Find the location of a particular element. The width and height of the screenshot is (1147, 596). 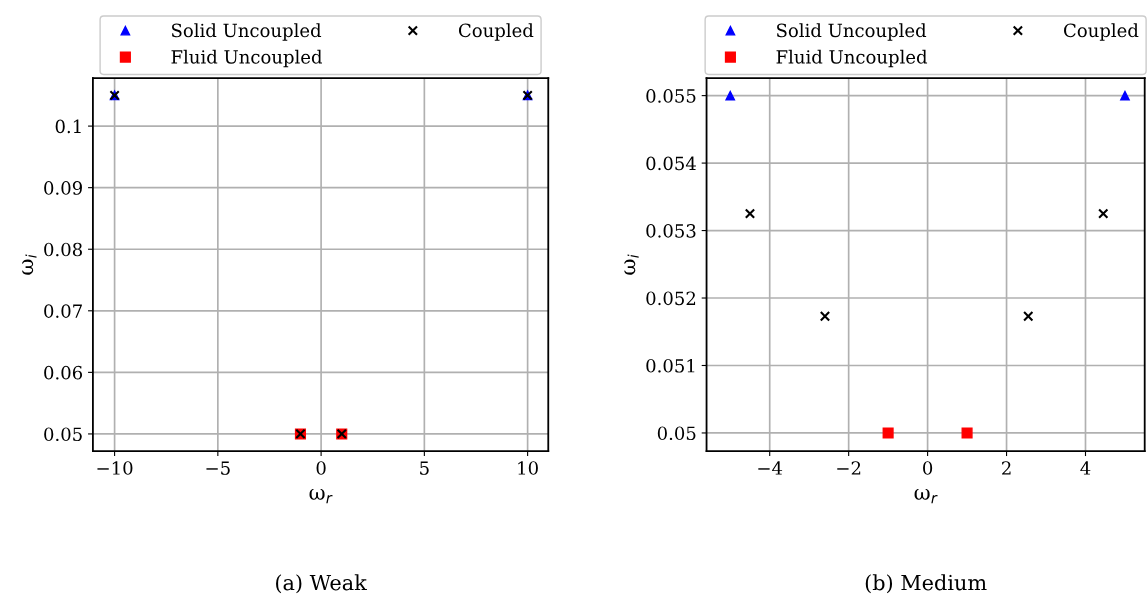

x-tick-label: −10 is located at coordinates (115, 468).